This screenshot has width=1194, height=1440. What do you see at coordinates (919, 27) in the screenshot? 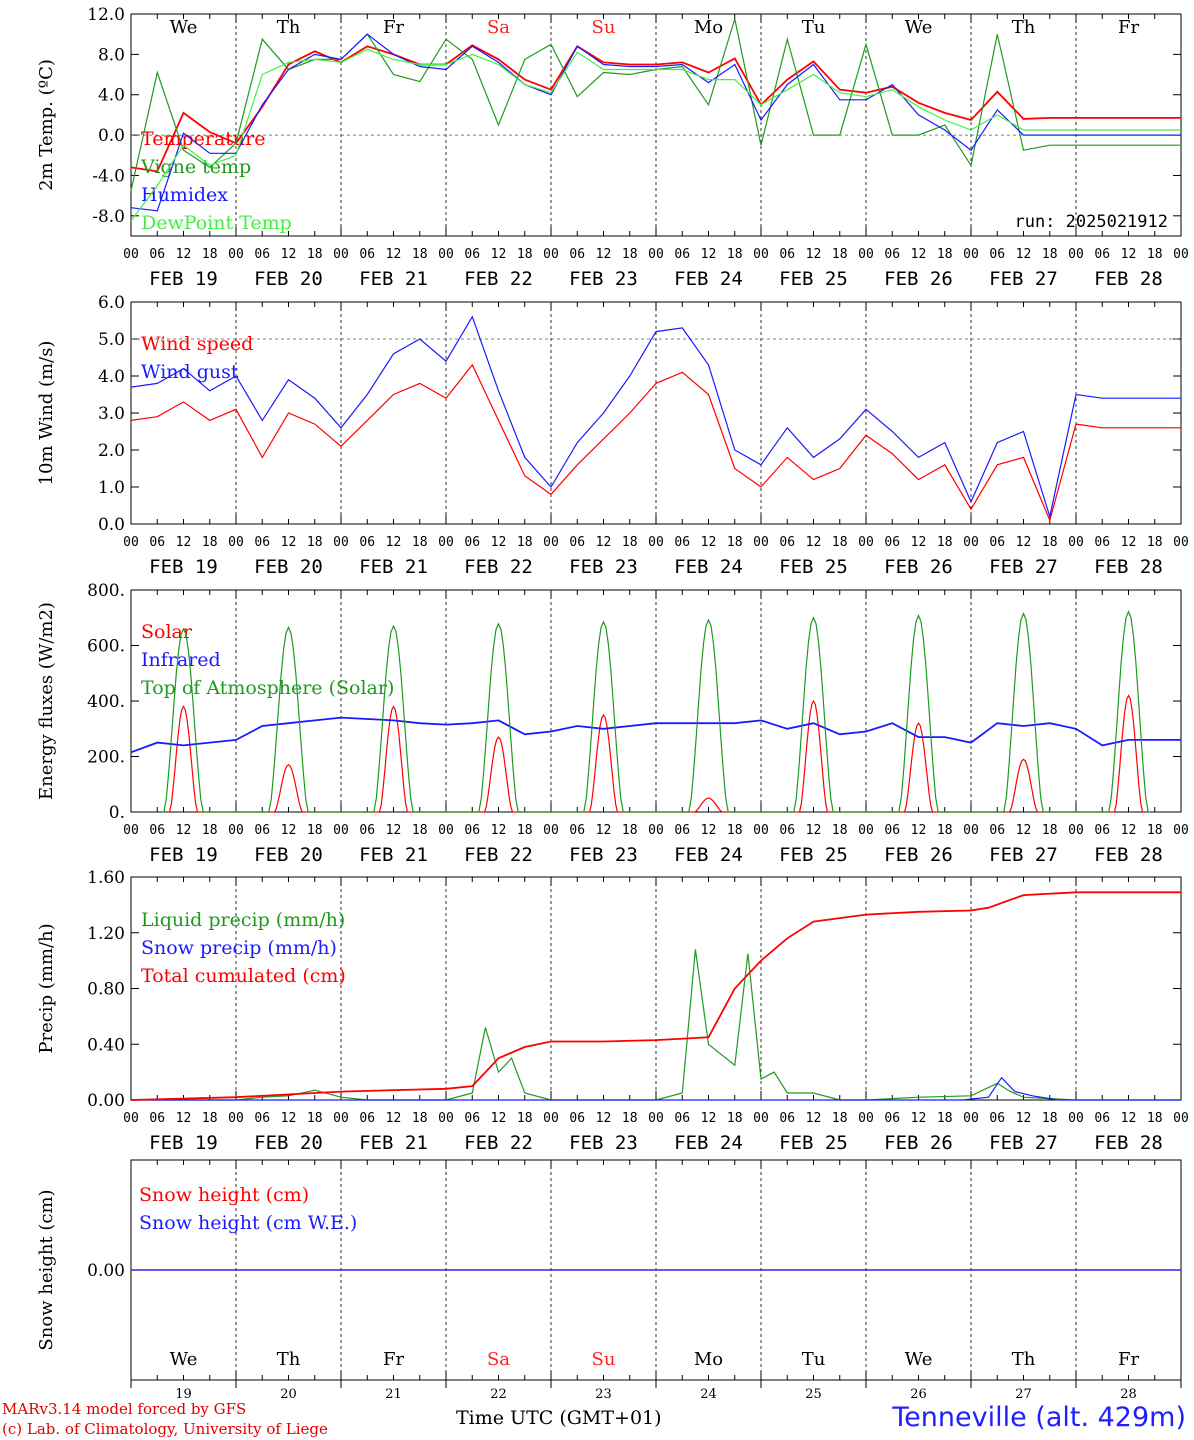
I see `day-name-label: We` at bounding box center [919, 27].